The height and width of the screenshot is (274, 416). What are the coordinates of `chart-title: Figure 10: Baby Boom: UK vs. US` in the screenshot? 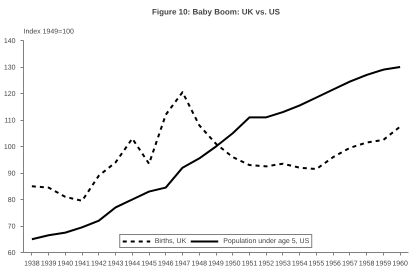 It's located at (216, 12).